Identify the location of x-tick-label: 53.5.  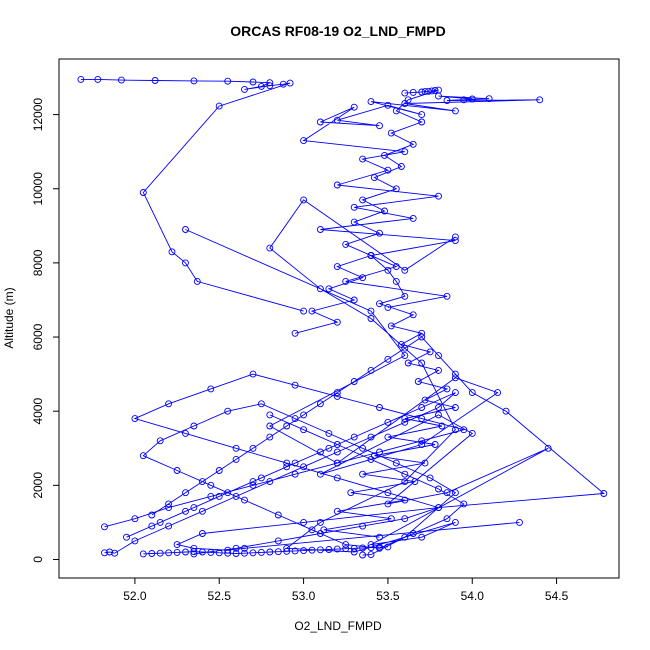
(388, 596).